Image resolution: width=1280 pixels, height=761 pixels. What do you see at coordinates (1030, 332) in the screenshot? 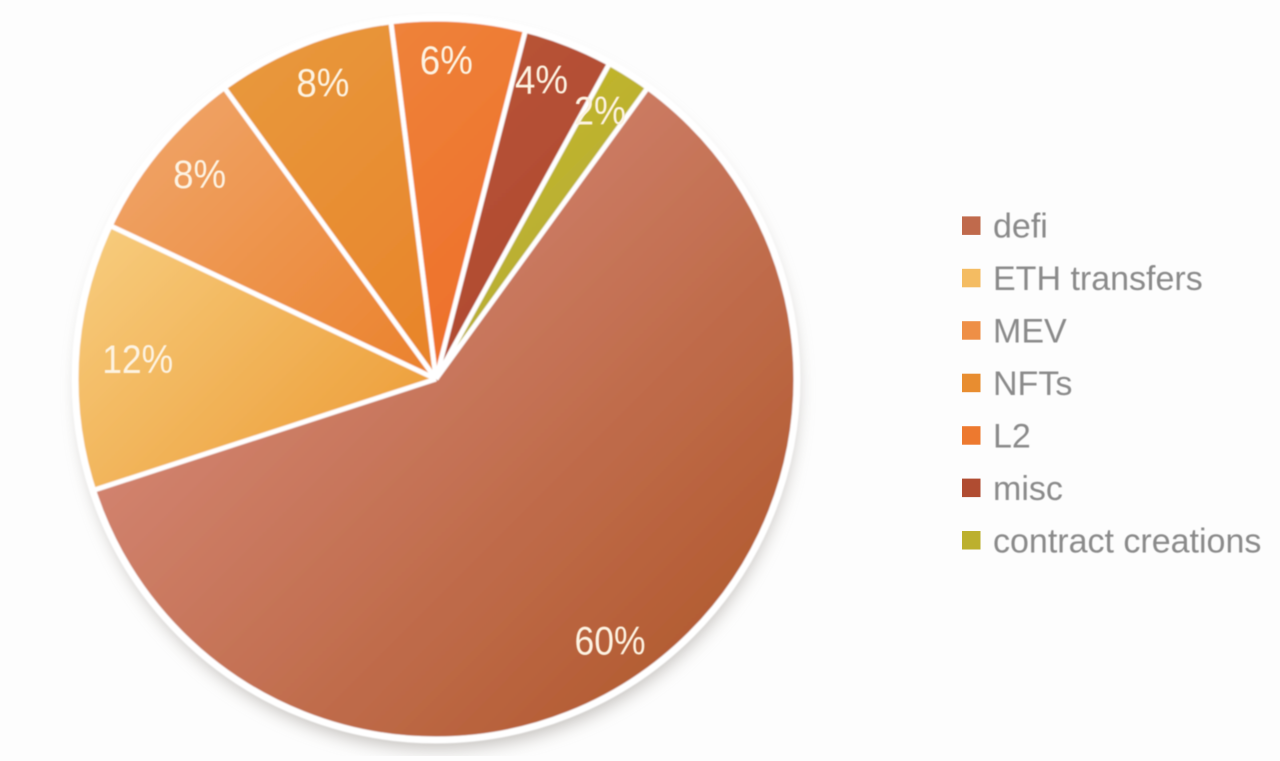
I see `svg-text: MEV` at bounding box center [1030, 332].